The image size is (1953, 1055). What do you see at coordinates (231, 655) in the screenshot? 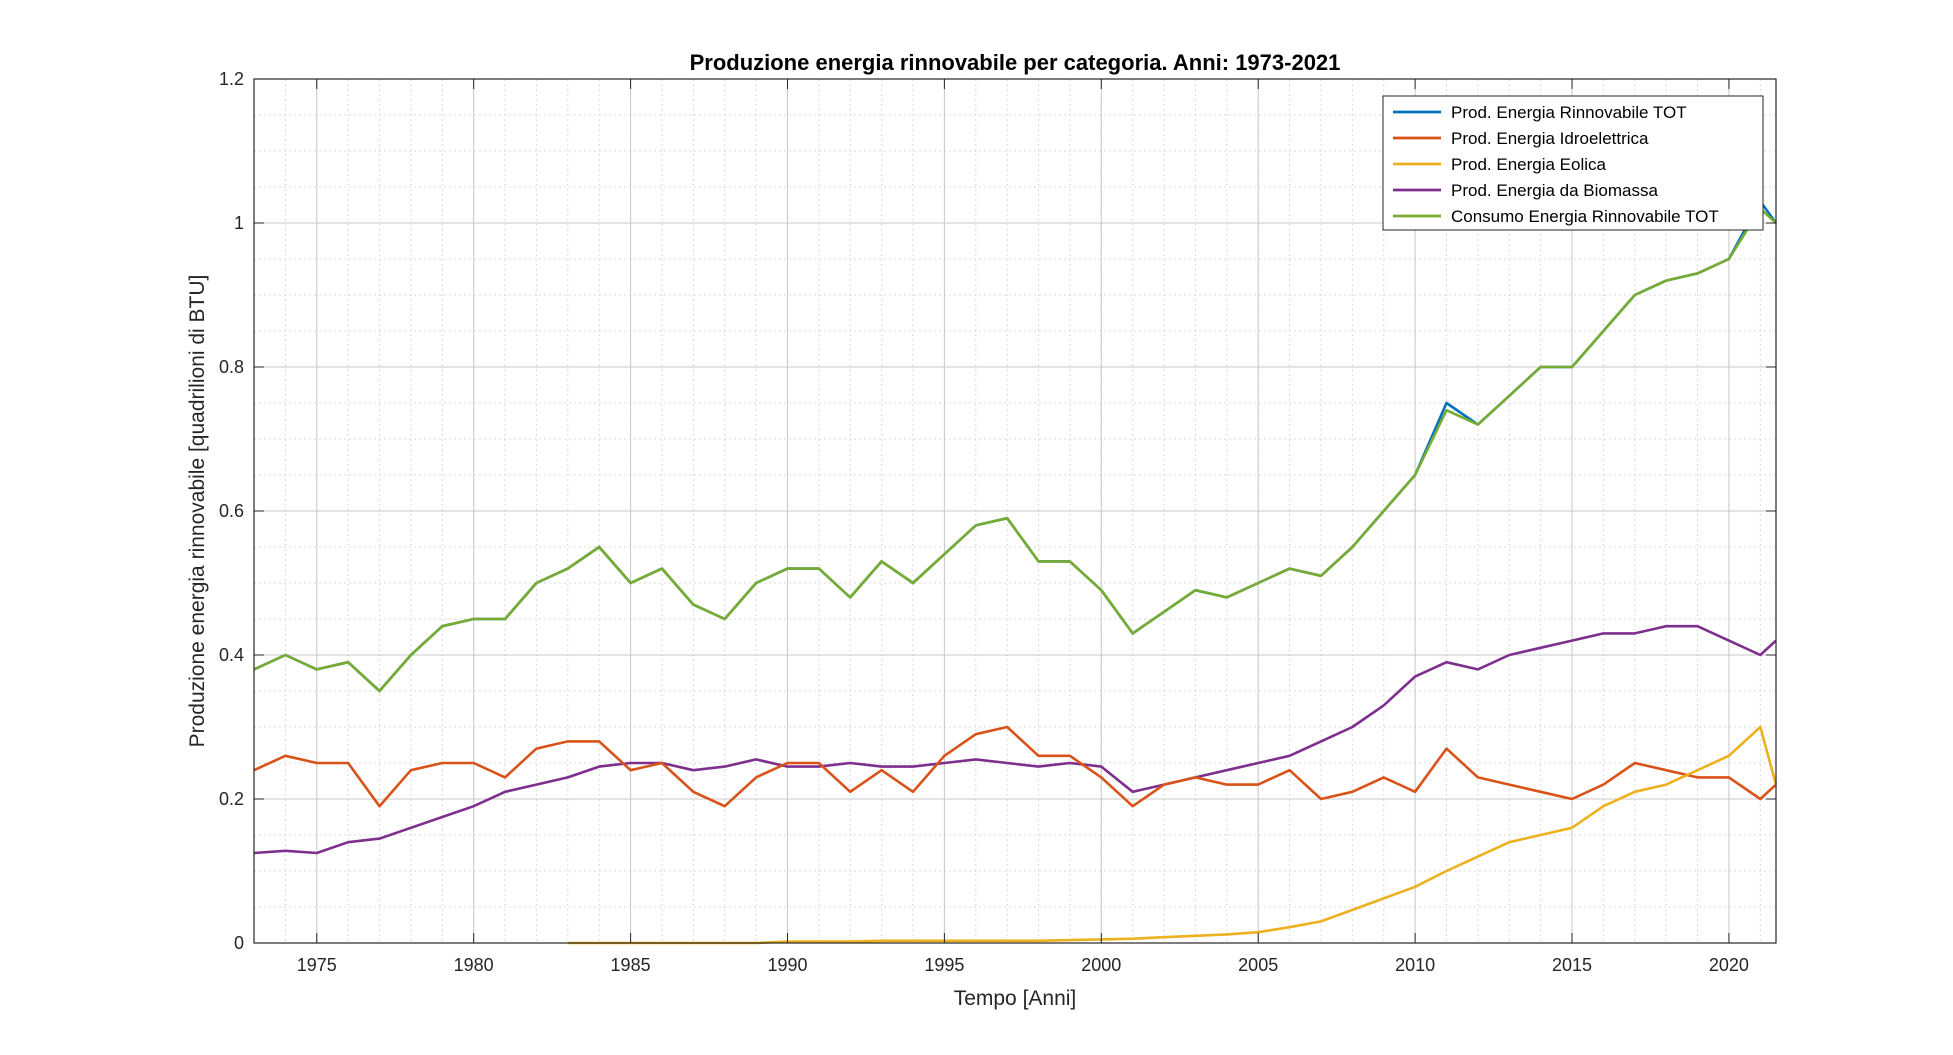
I see `y-tick-label: 0.4` at bounding box center [231, 655].